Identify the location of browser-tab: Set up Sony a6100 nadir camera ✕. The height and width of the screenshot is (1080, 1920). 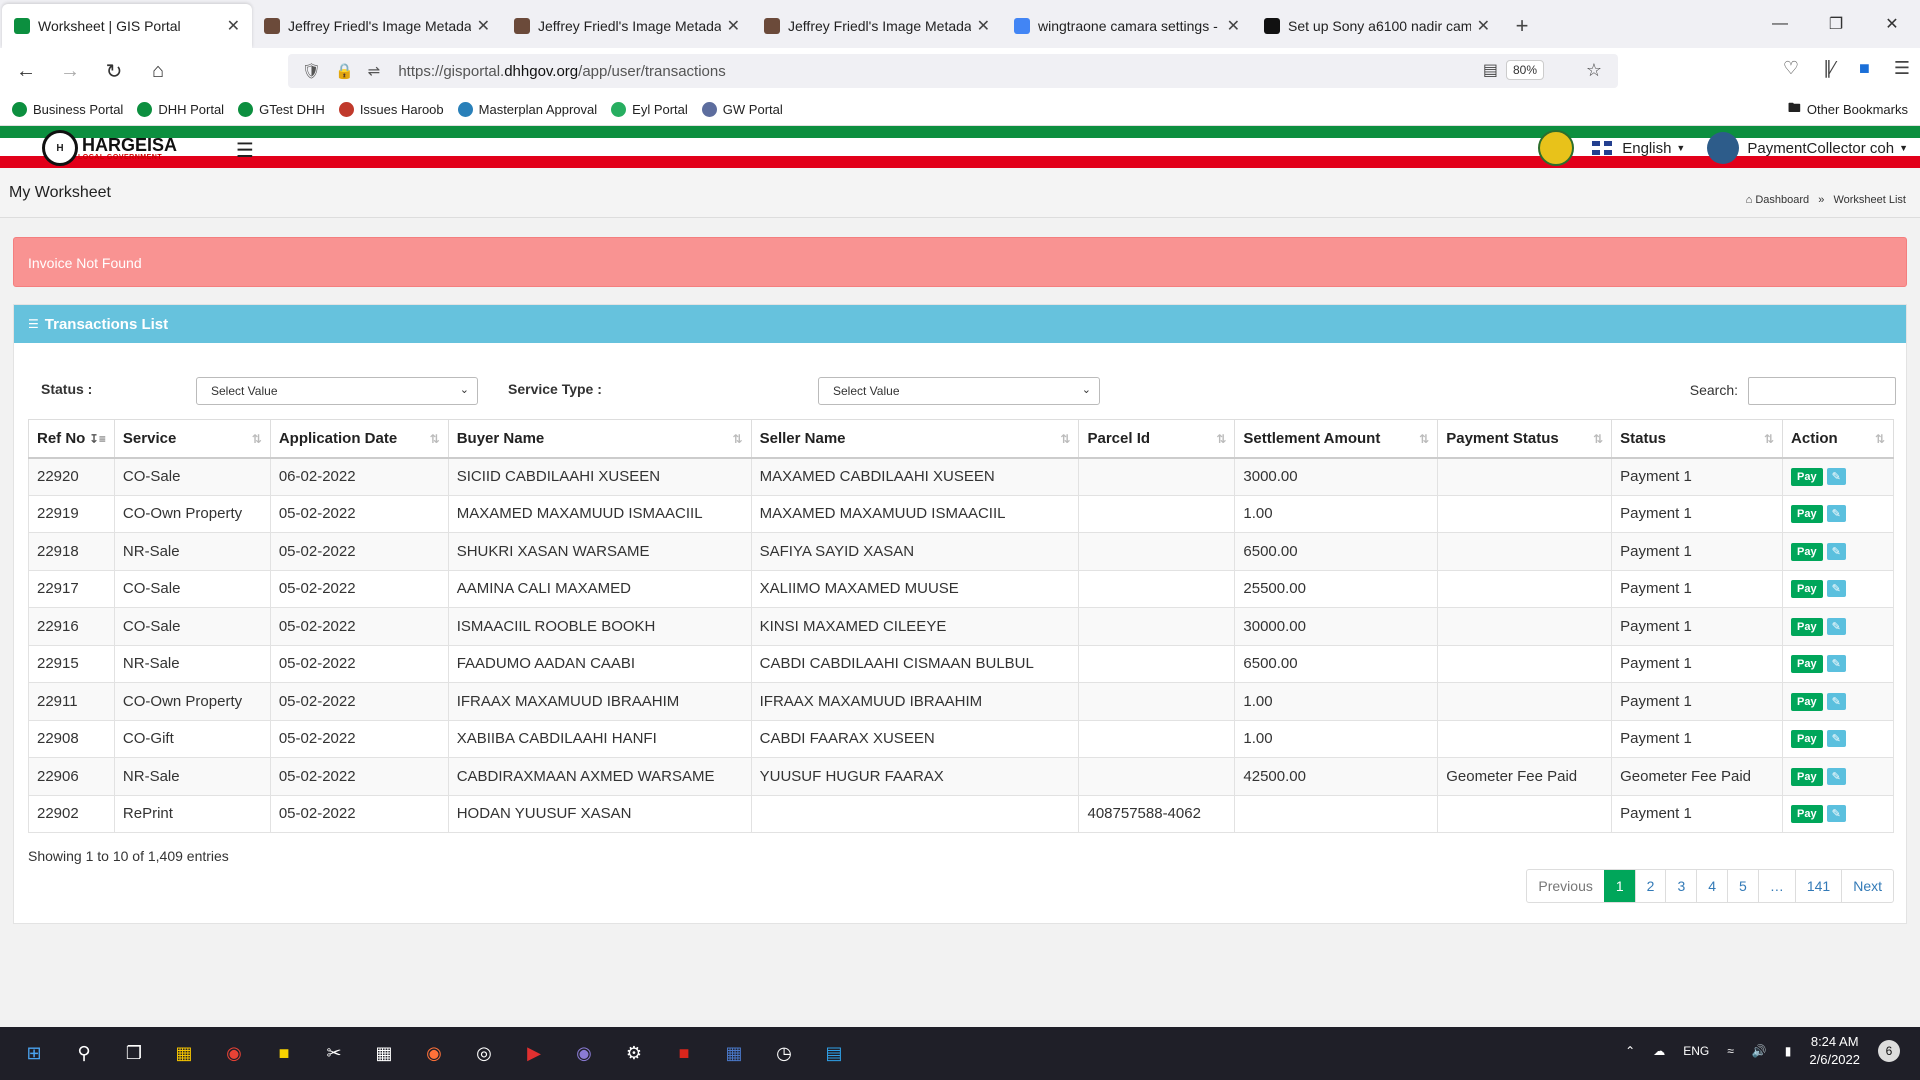
(1377, 26).